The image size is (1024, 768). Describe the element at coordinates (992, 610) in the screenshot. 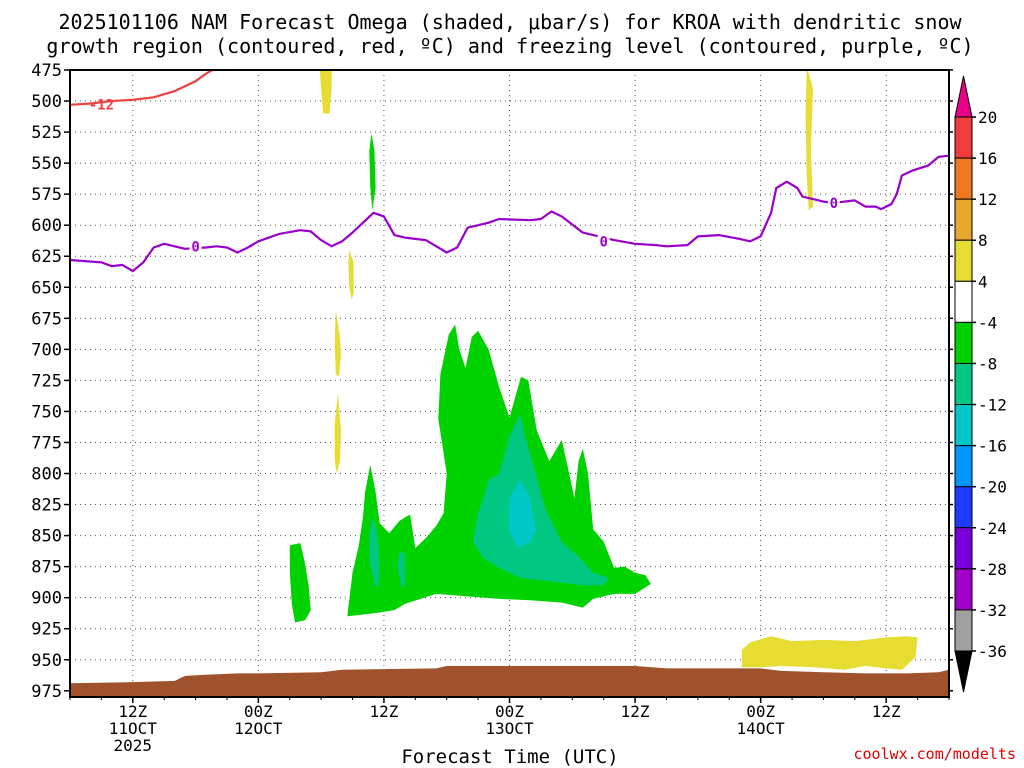

I see `colorbar-label: -32` at that location.